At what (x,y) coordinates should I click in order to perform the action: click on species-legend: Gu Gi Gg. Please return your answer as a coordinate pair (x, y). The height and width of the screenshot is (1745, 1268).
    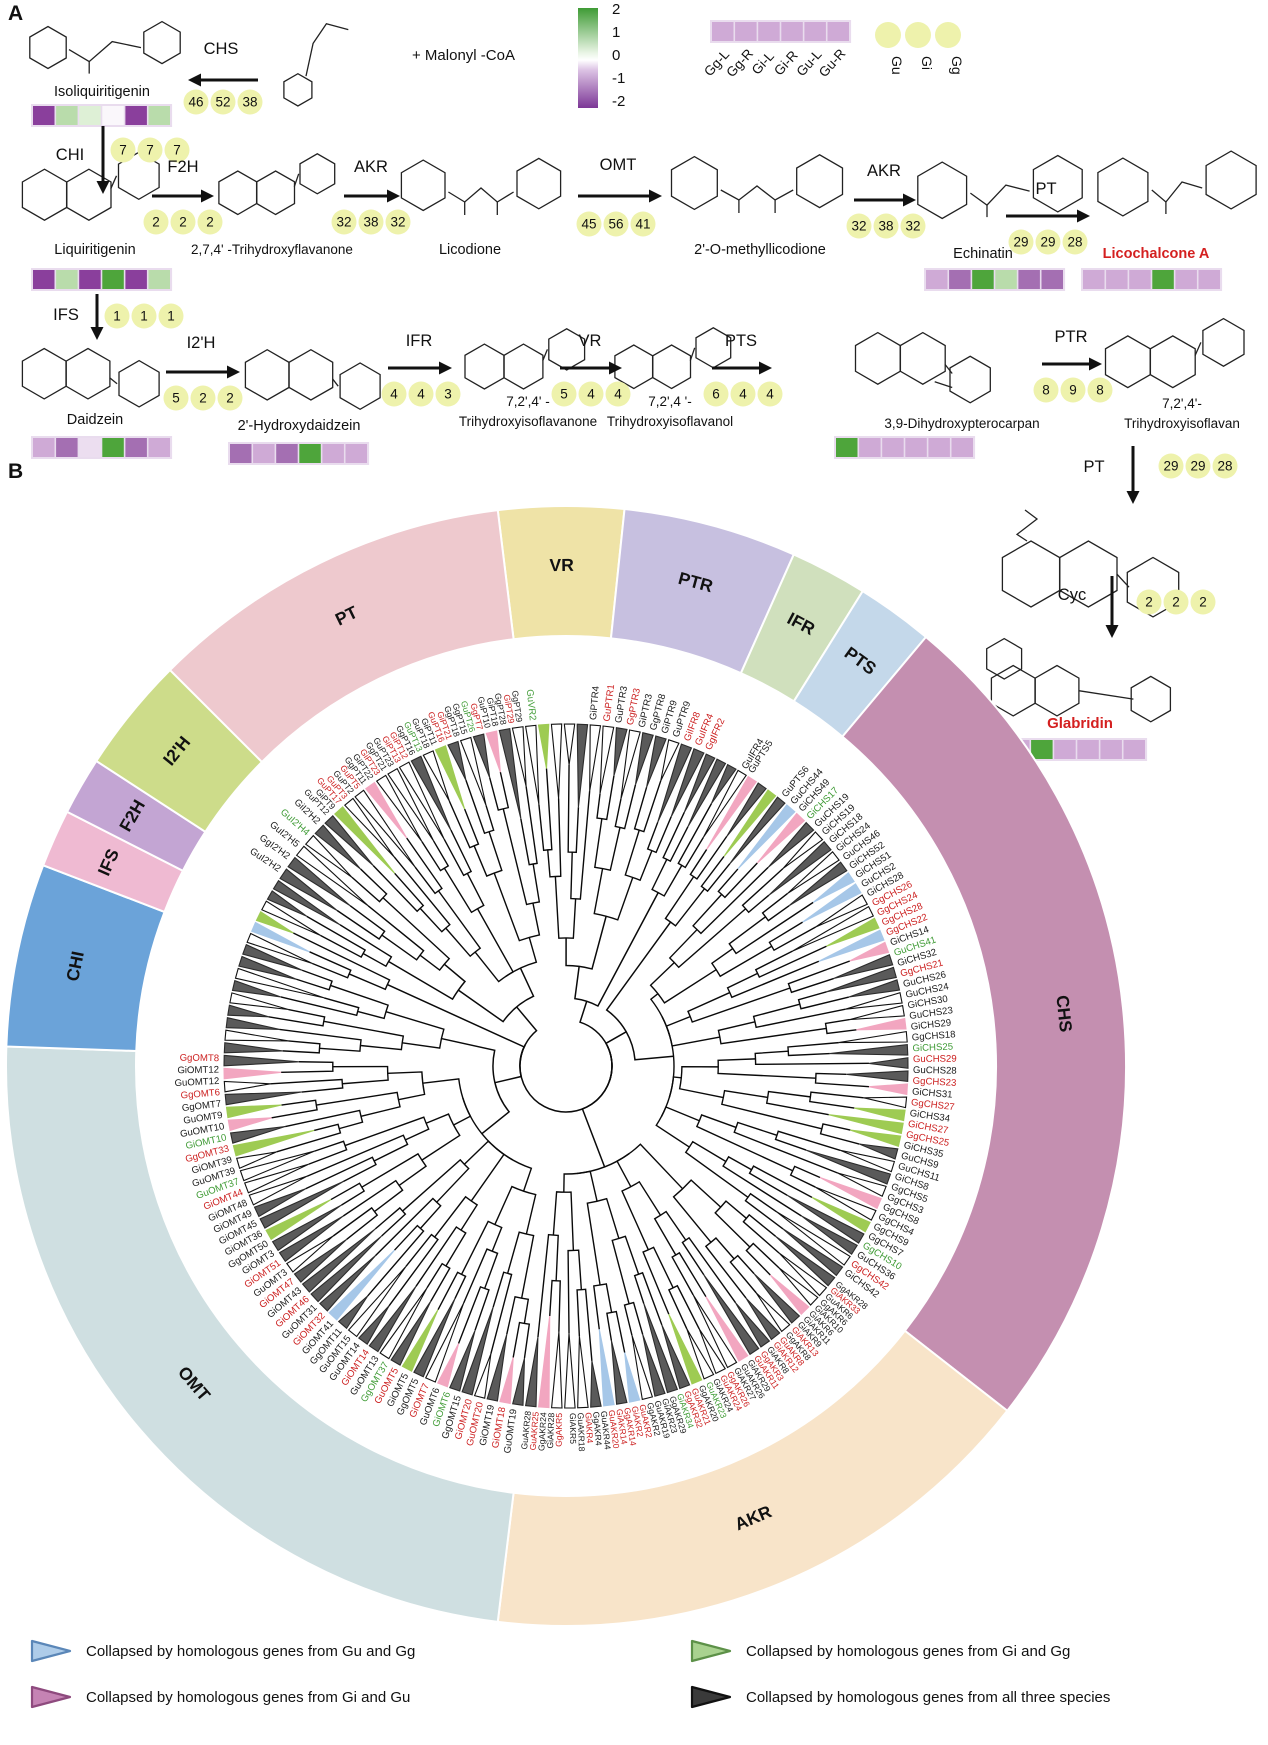
    Looking at the image, I should click on (920, 48).